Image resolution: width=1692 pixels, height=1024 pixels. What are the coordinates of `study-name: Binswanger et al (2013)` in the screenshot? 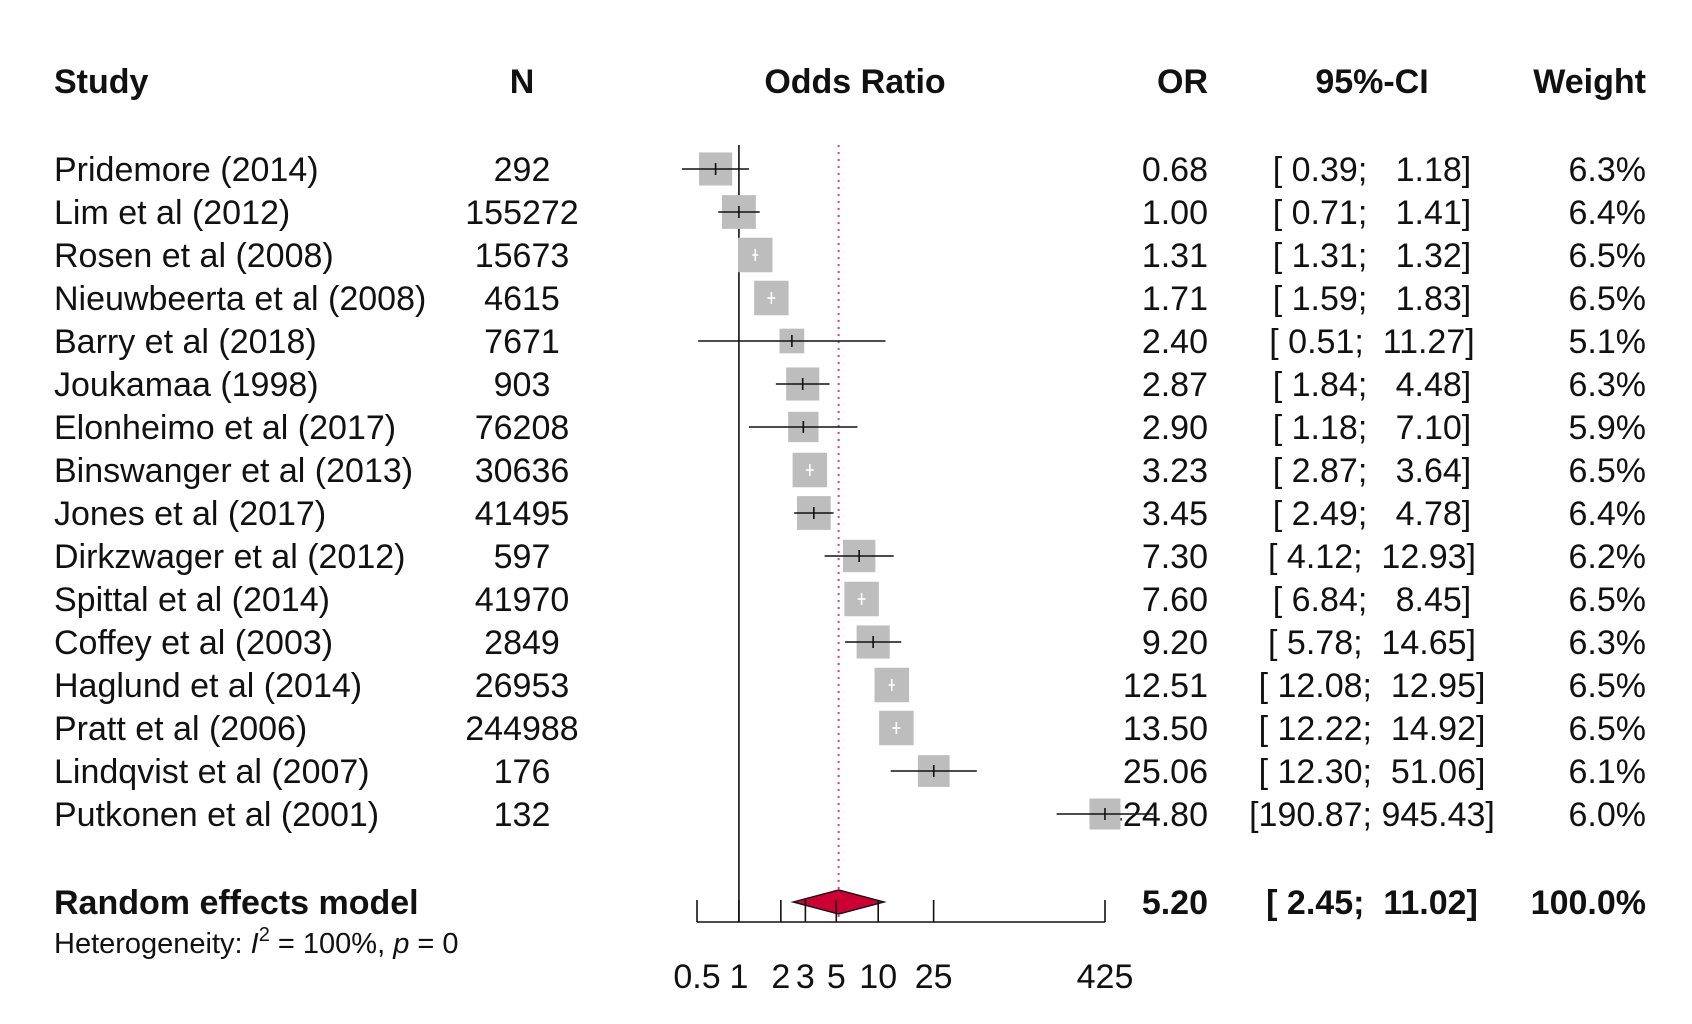 It's located at (233, 471).